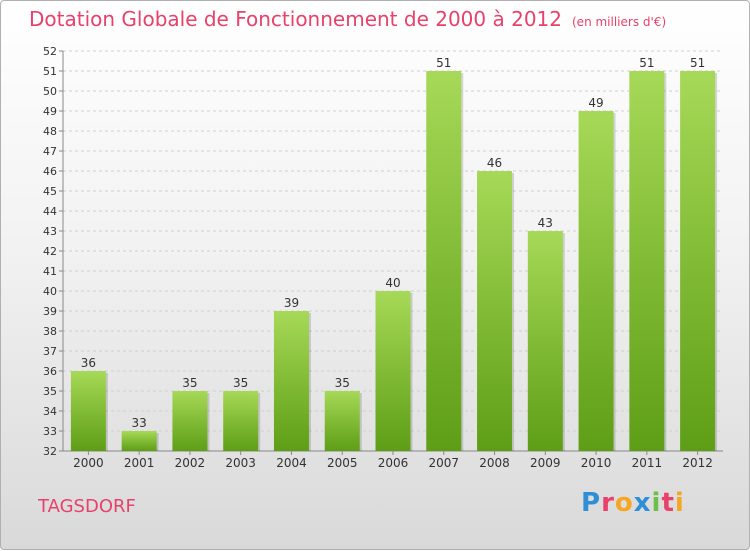 Image resolution: width=750 pixels, height=551 pixels. Describe the element at coordinates (624, 503) in the screenshot. I see `logo-letter: o` at that location.